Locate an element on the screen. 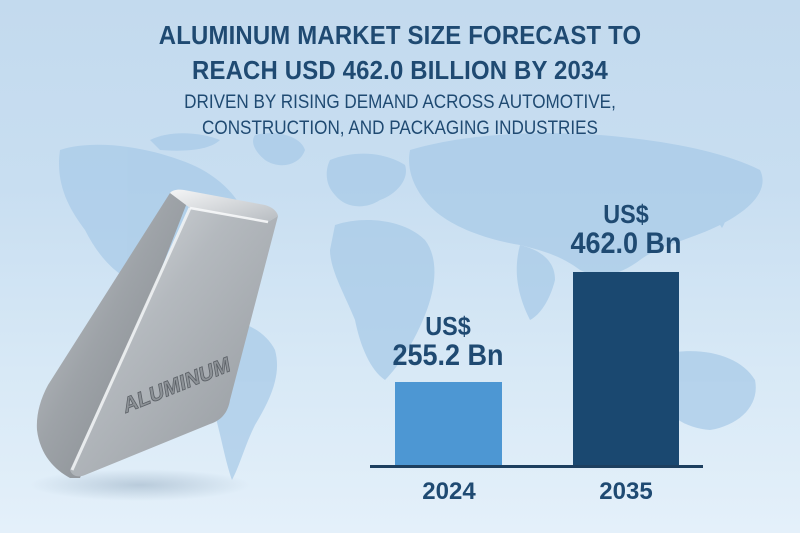  value-label-2035: US$ 462.0 Bn is located at coordinates (626, 230).